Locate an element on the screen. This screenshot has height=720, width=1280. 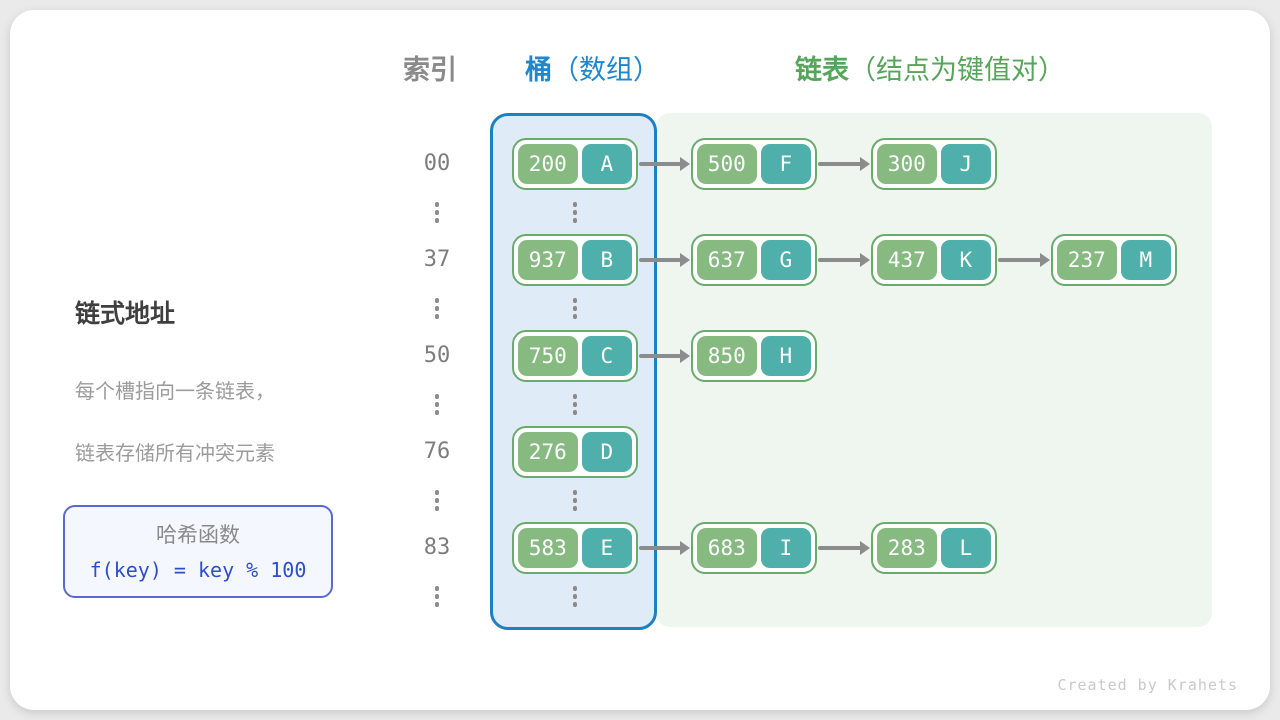
kv-value: H is located at coordinates (785, 356).